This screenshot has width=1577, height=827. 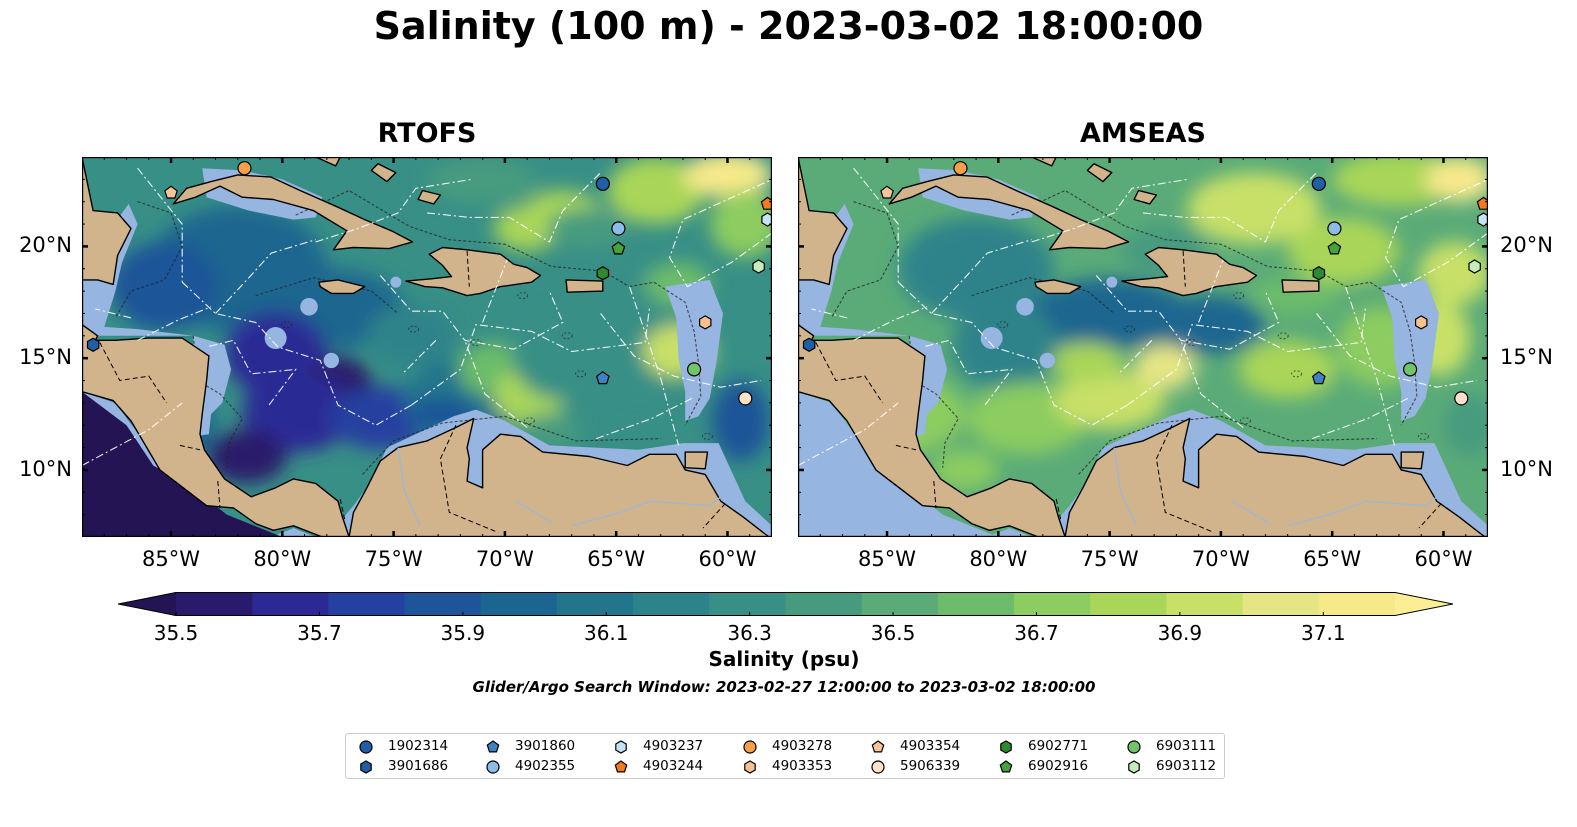 I want to click on colorbar-tick-label: 35.7, so click(x=319, y=633).